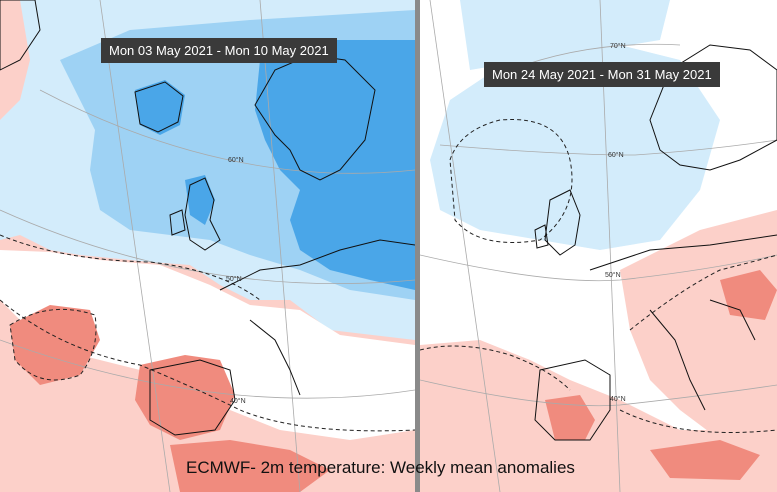 Image resolution: width=777 pixels, height=492 pixels. I want to click on lat-label-70: 70°N, so click(618, 46).